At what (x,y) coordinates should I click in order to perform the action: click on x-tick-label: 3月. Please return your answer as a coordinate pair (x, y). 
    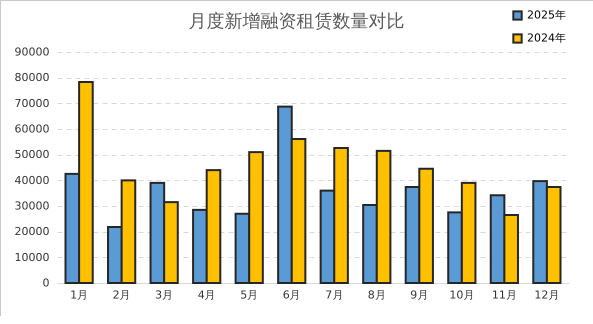
    Looking at the image, I should click on (164, 295).